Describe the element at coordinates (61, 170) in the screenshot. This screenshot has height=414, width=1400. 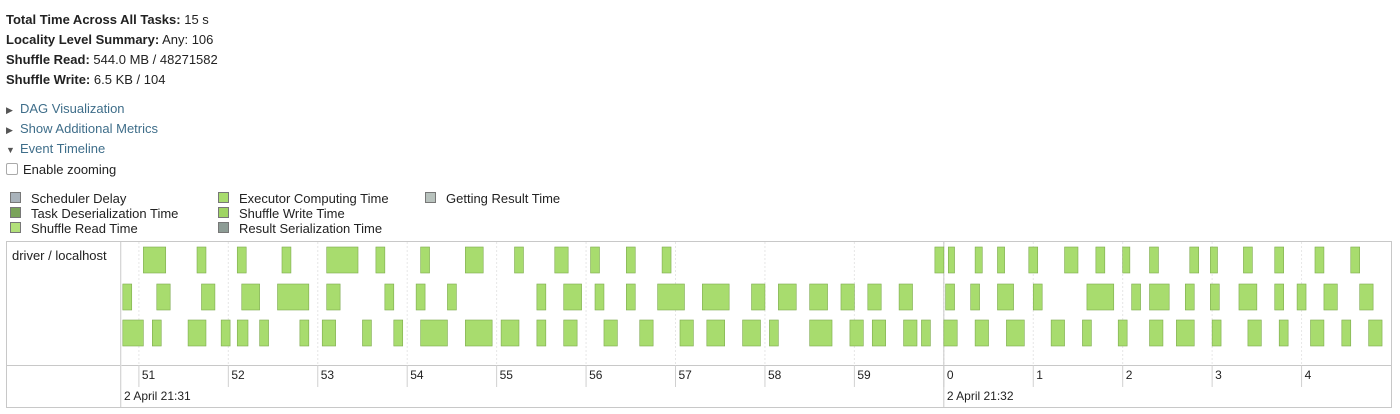
I see `enable-zooming-option: Enable zooming` at that location.